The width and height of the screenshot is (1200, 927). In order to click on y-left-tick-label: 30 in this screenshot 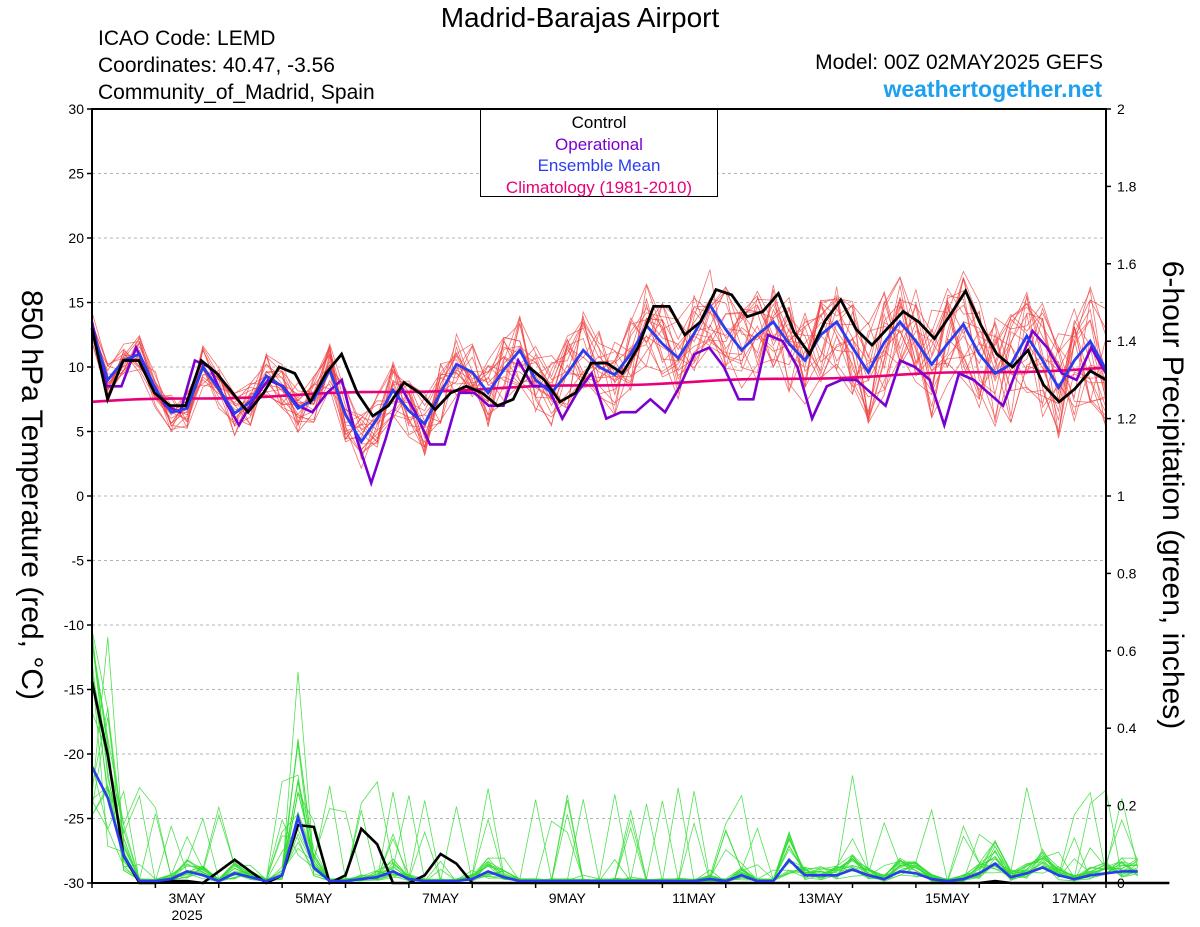, I will do `click(76, 109)`.